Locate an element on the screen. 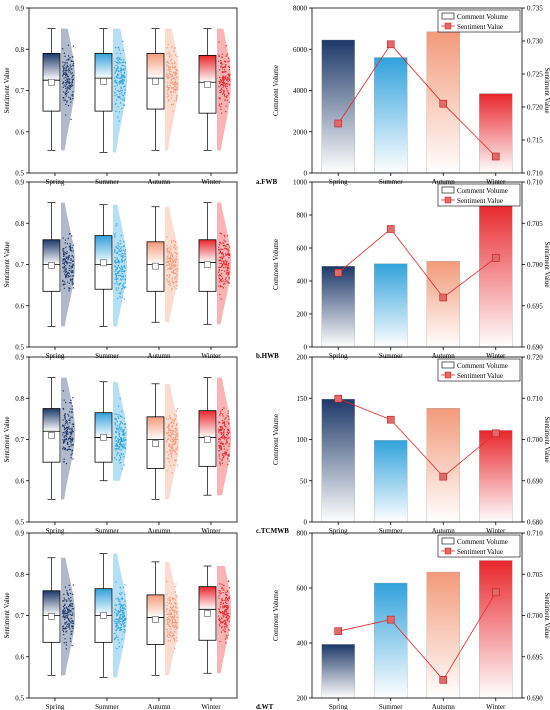 Image resolution: width=550 pixels, height=710 pixels. y-tick-label: 0.6 is located at coordinates (19, 657).